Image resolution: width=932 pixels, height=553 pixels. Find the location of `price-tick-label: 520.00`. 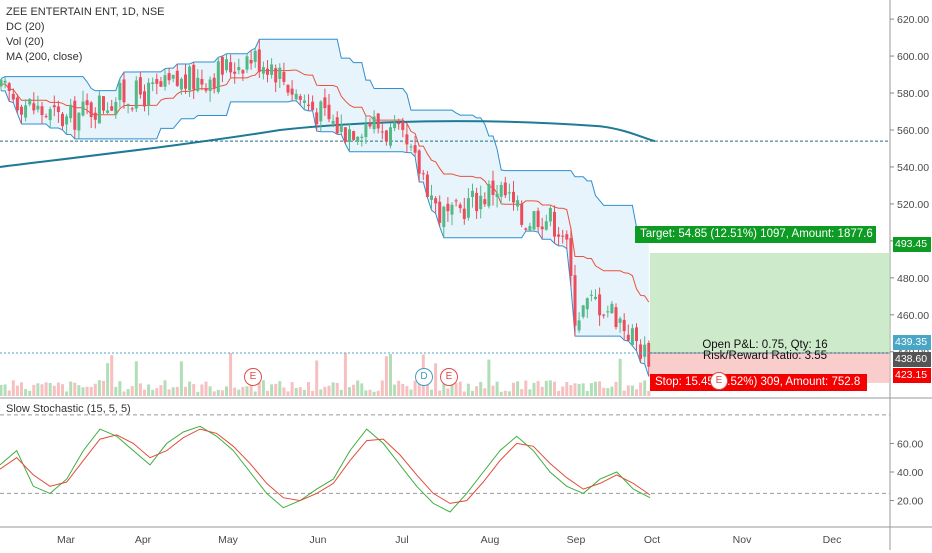

price-tick-label: 520.00 is located at coordinates (913, 205).